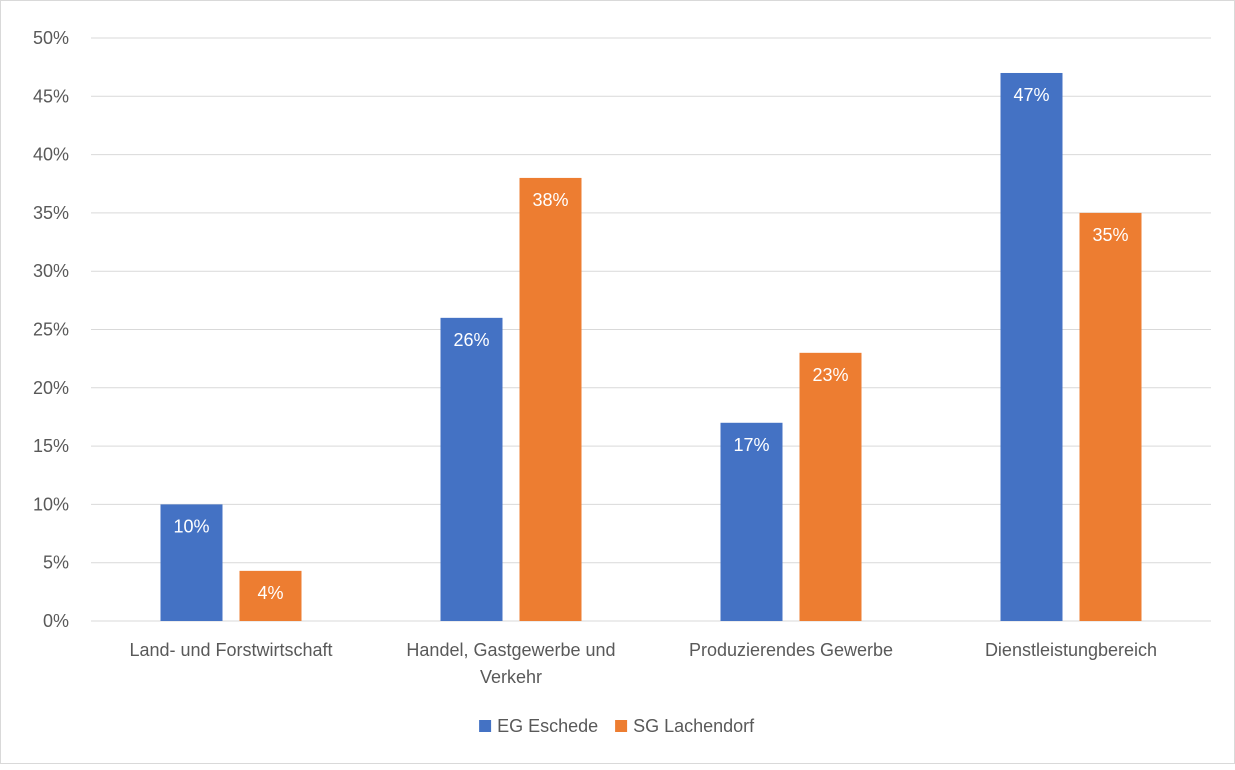  What do you see at coordinates (230, 650) in the screenshot?
I see `x-tick-label: Land- und Forstwirtschaft` at bounding box center [230, 650].